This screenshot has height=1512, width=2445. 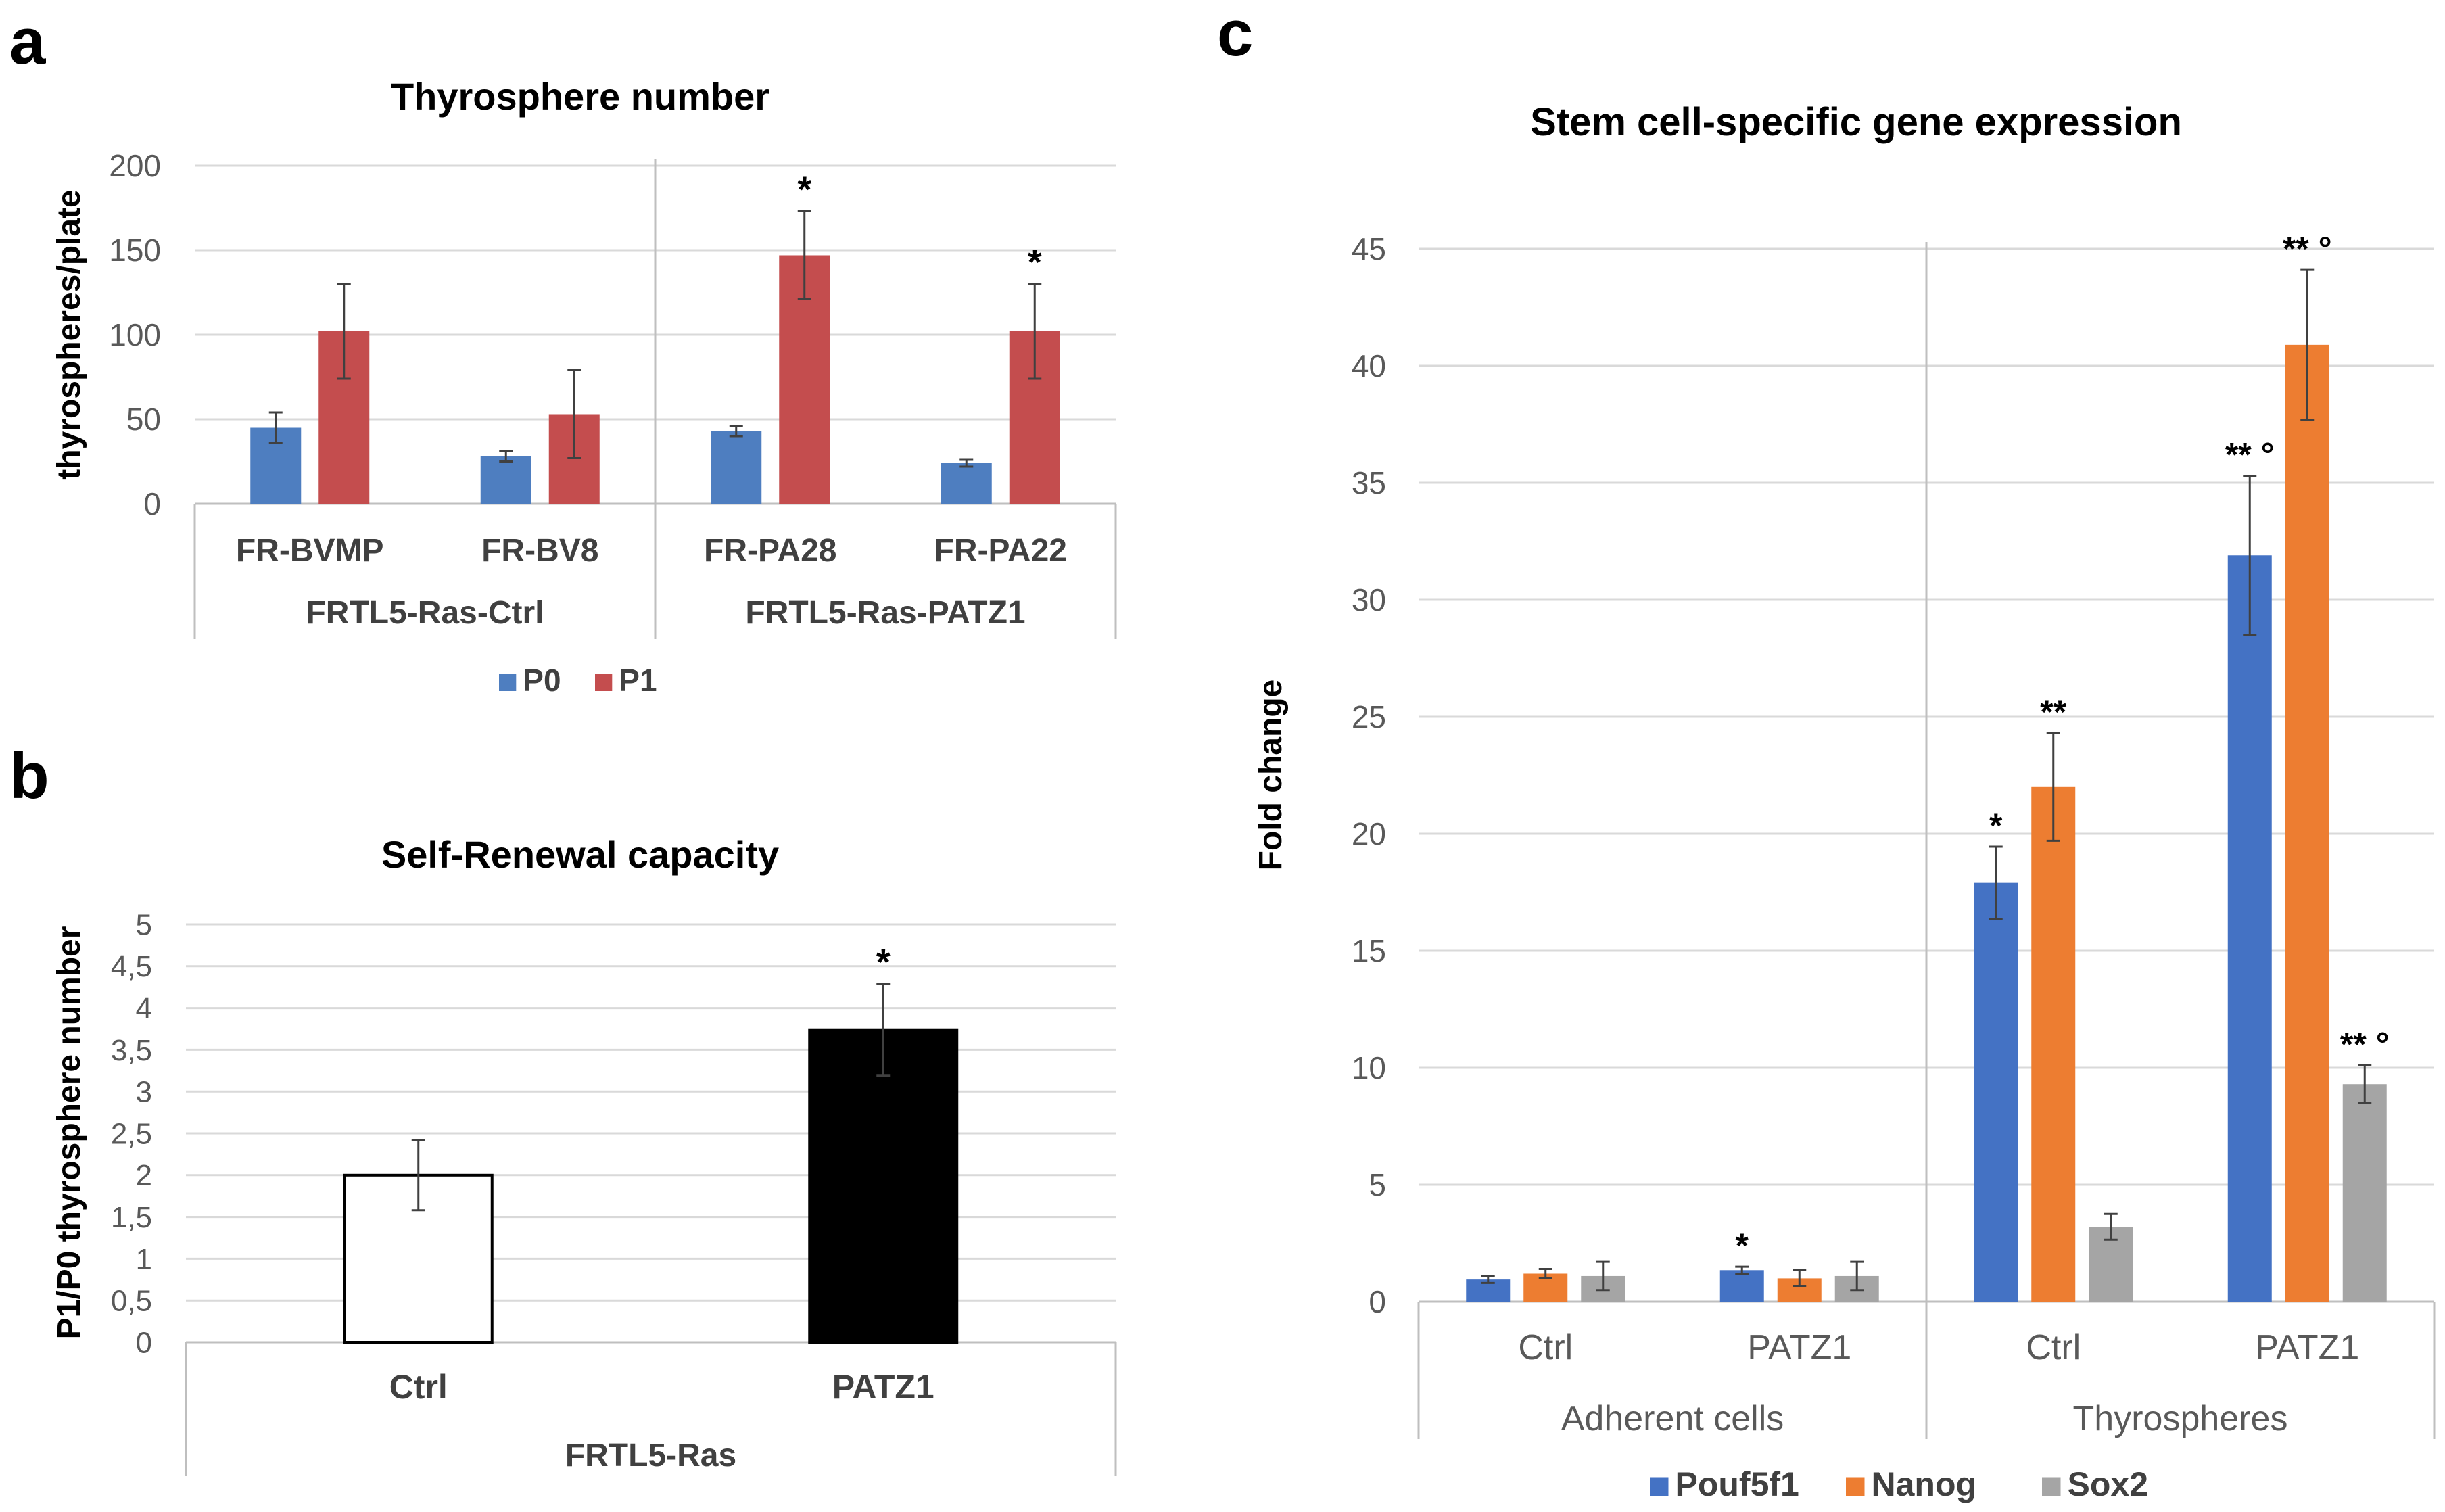 I want to click on group-label: FRTL5-Ras-PATZ1, so click(x=885, y=613).